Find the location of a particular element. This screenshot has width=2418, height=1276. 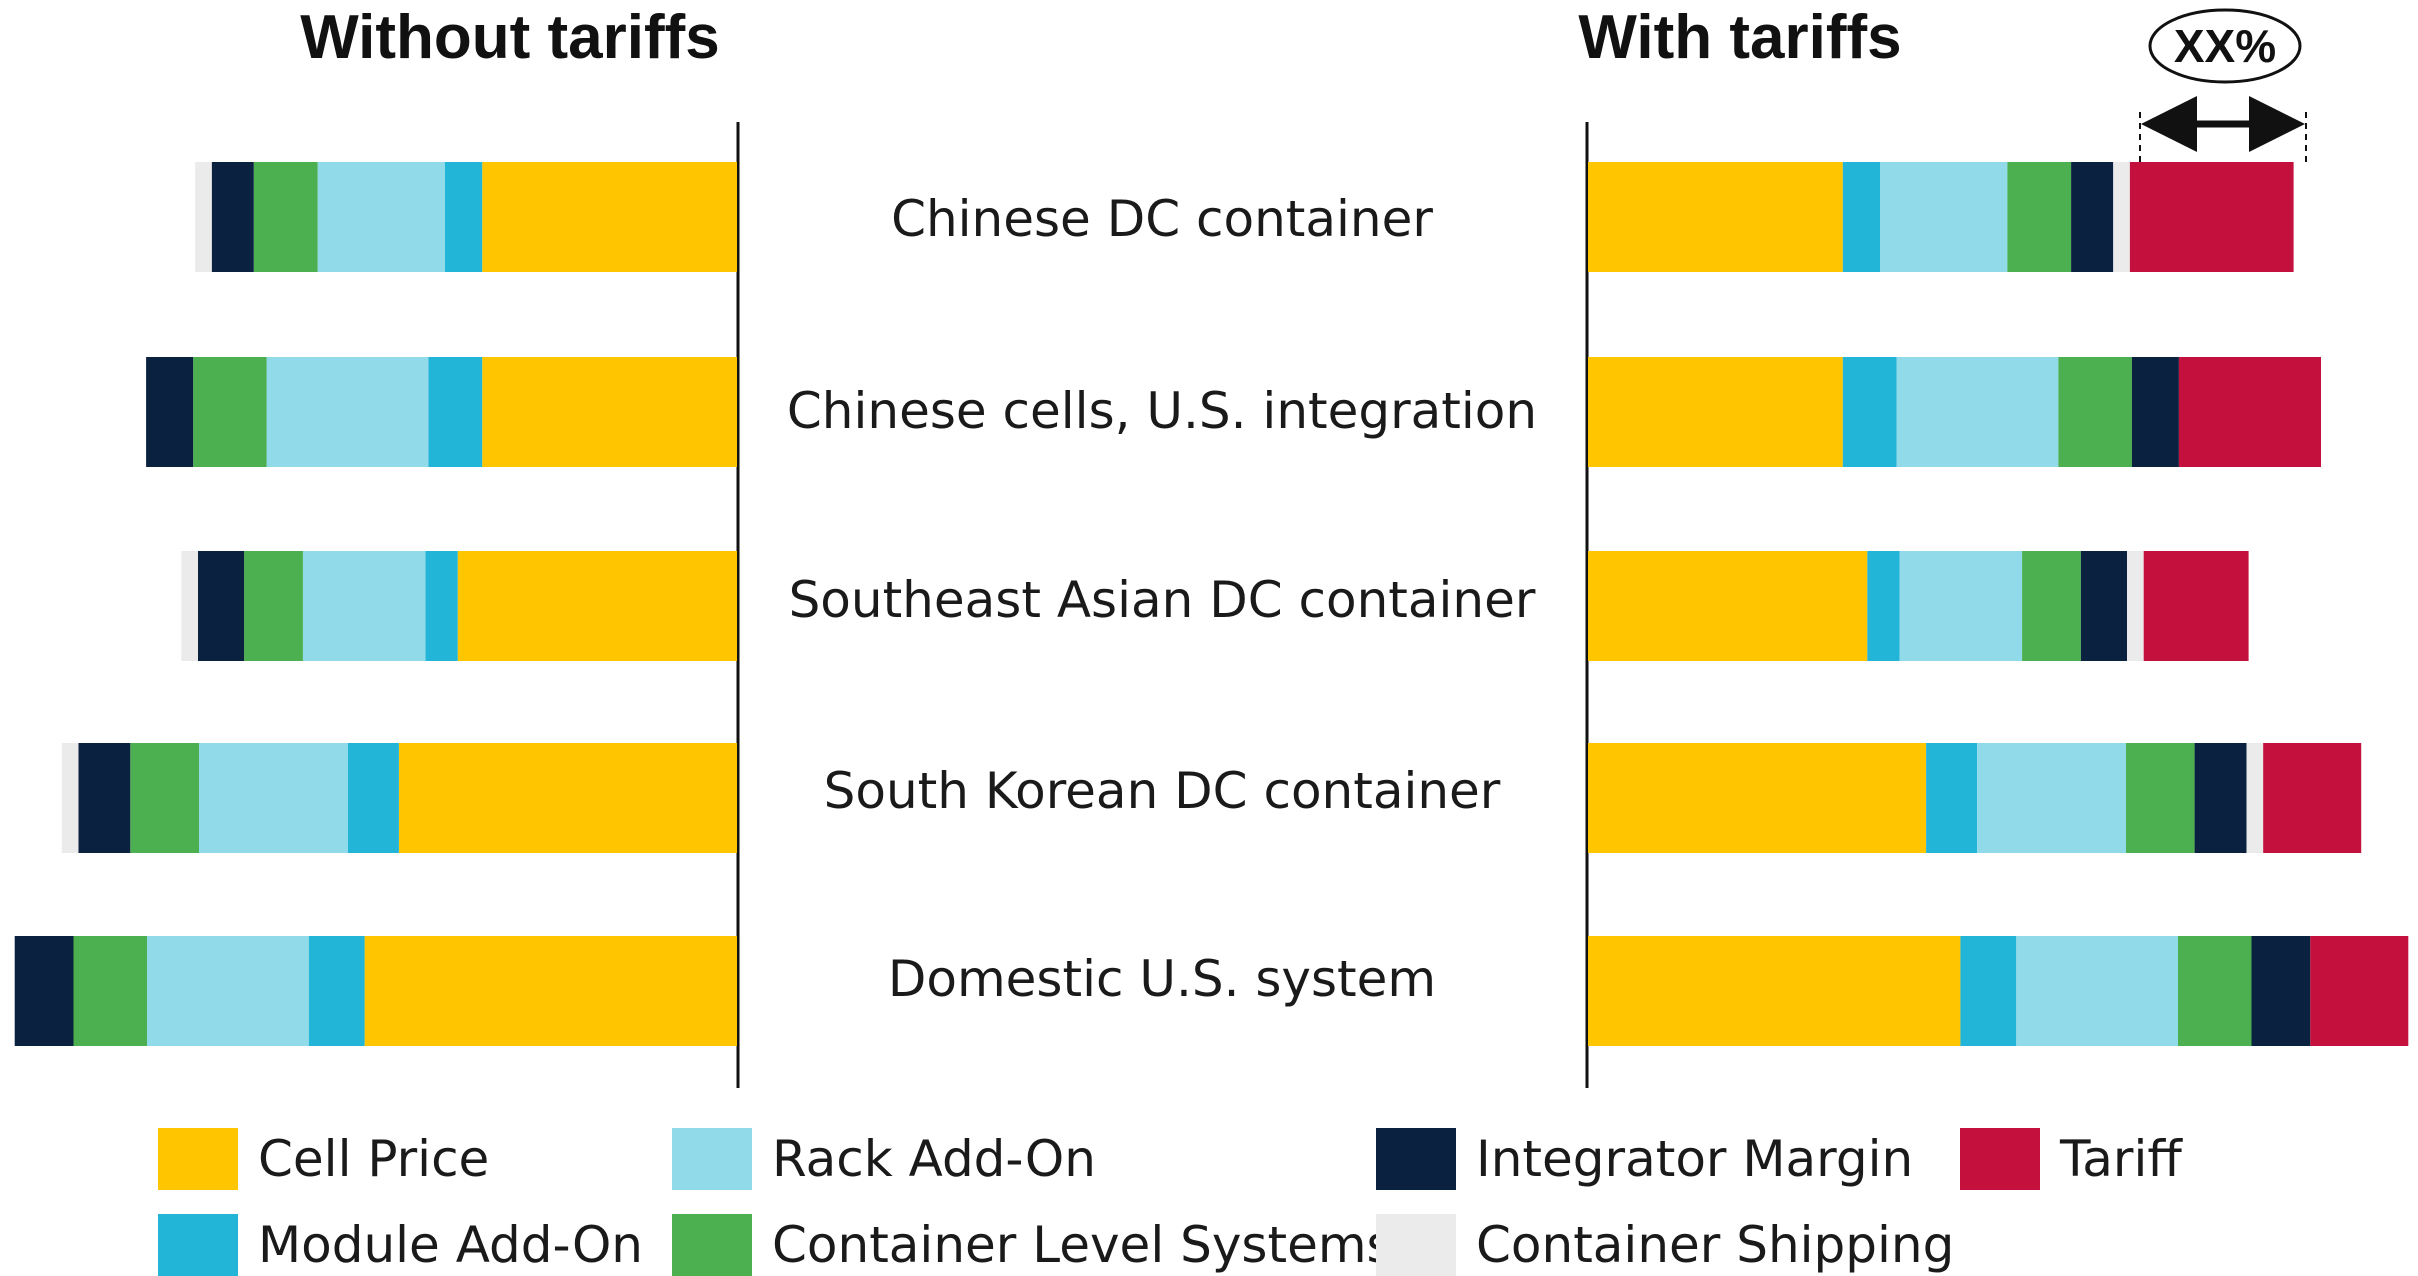

legend-swatch-container is located at coordinates (712, 1245).